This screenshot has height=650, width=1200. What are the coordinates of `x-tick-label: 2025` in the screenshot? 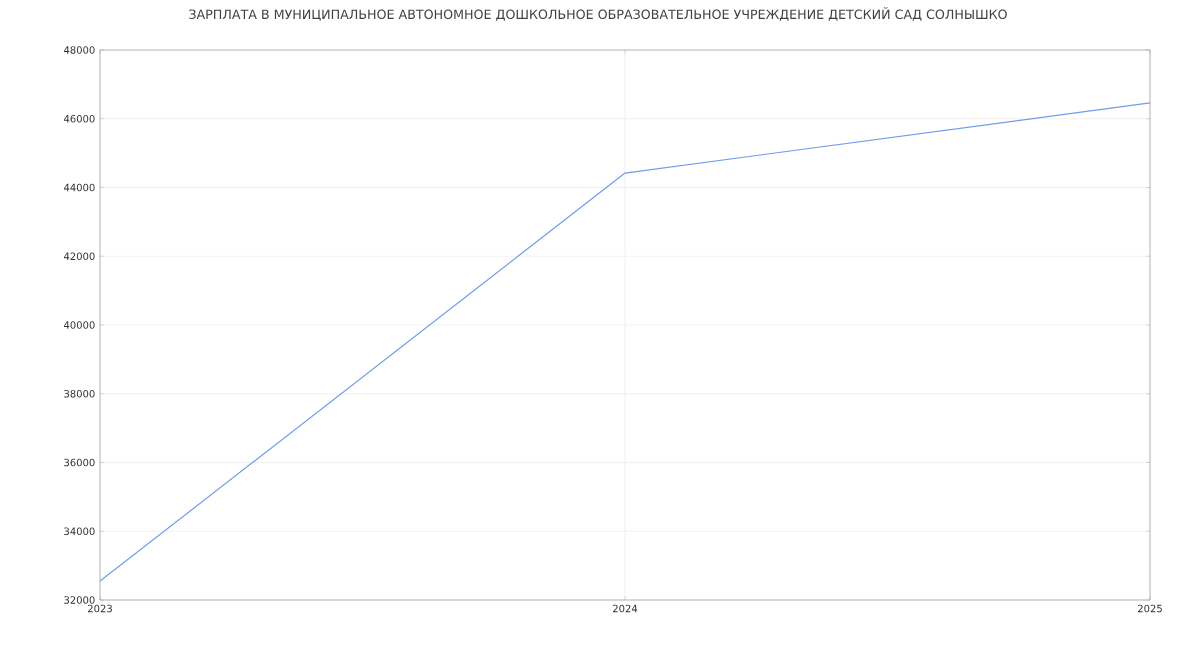 It's located at (1150, 608).